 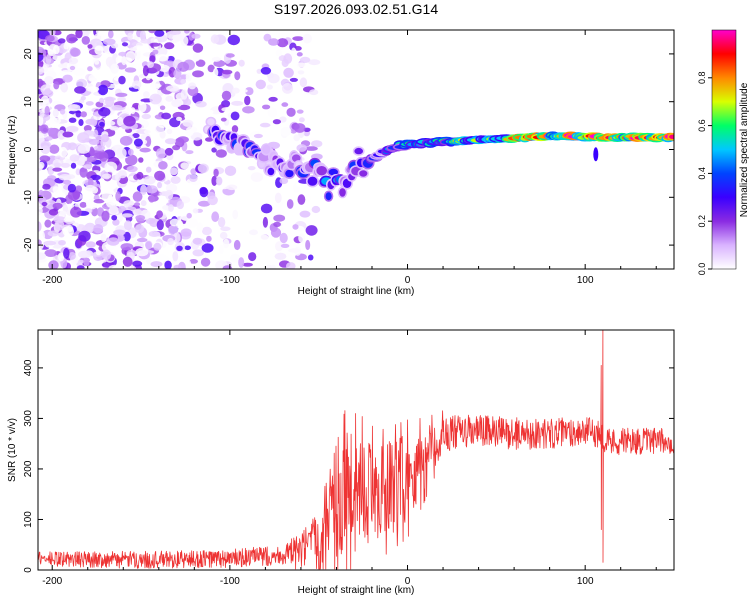 I want to click on x-tick-label: 100, so click(x=585, y=581).